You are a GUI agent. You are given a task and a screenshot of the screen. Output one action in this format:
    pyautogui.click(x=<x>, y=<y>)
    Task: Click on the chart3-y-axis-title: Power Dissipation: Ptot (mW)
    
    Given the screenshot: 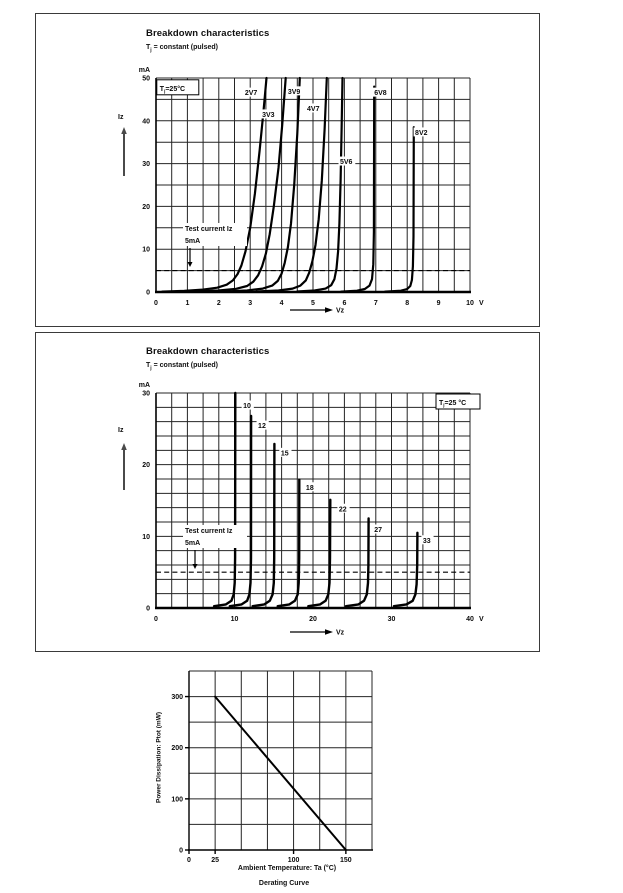 What is the action you would take?
    pyautogui.click(x=159, y=757)
    